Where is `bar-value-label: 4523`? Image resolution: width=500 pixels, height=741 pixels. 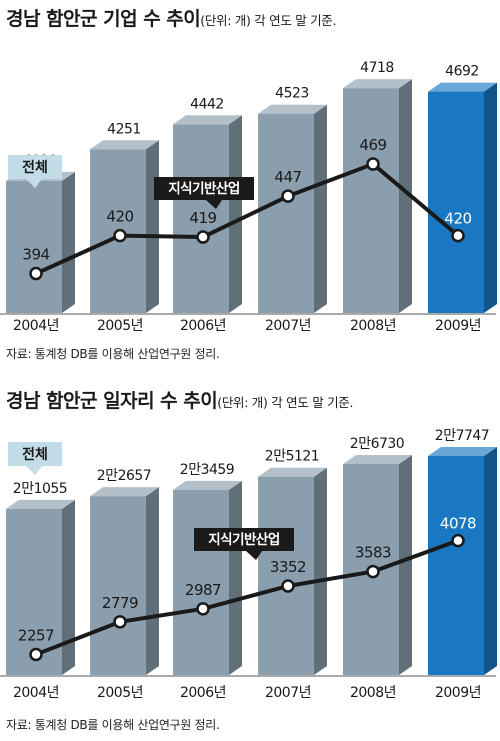 bar-value-label: 4523 is located at coordinates (292, 94).